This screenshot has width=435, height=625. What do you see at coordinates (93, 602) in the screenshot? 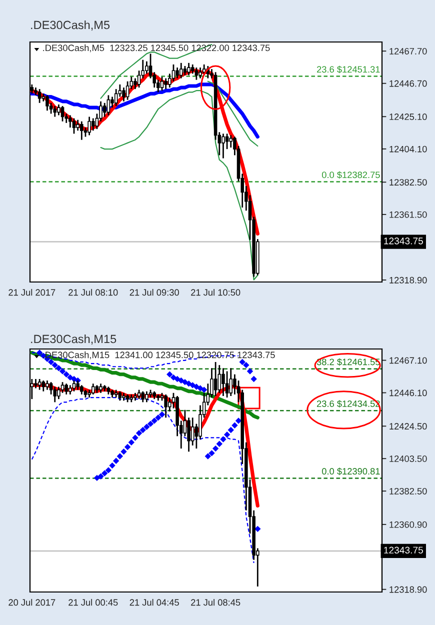
I see `x-tick-label: 21 Jul 00:45` at bounding box center [93, 602].